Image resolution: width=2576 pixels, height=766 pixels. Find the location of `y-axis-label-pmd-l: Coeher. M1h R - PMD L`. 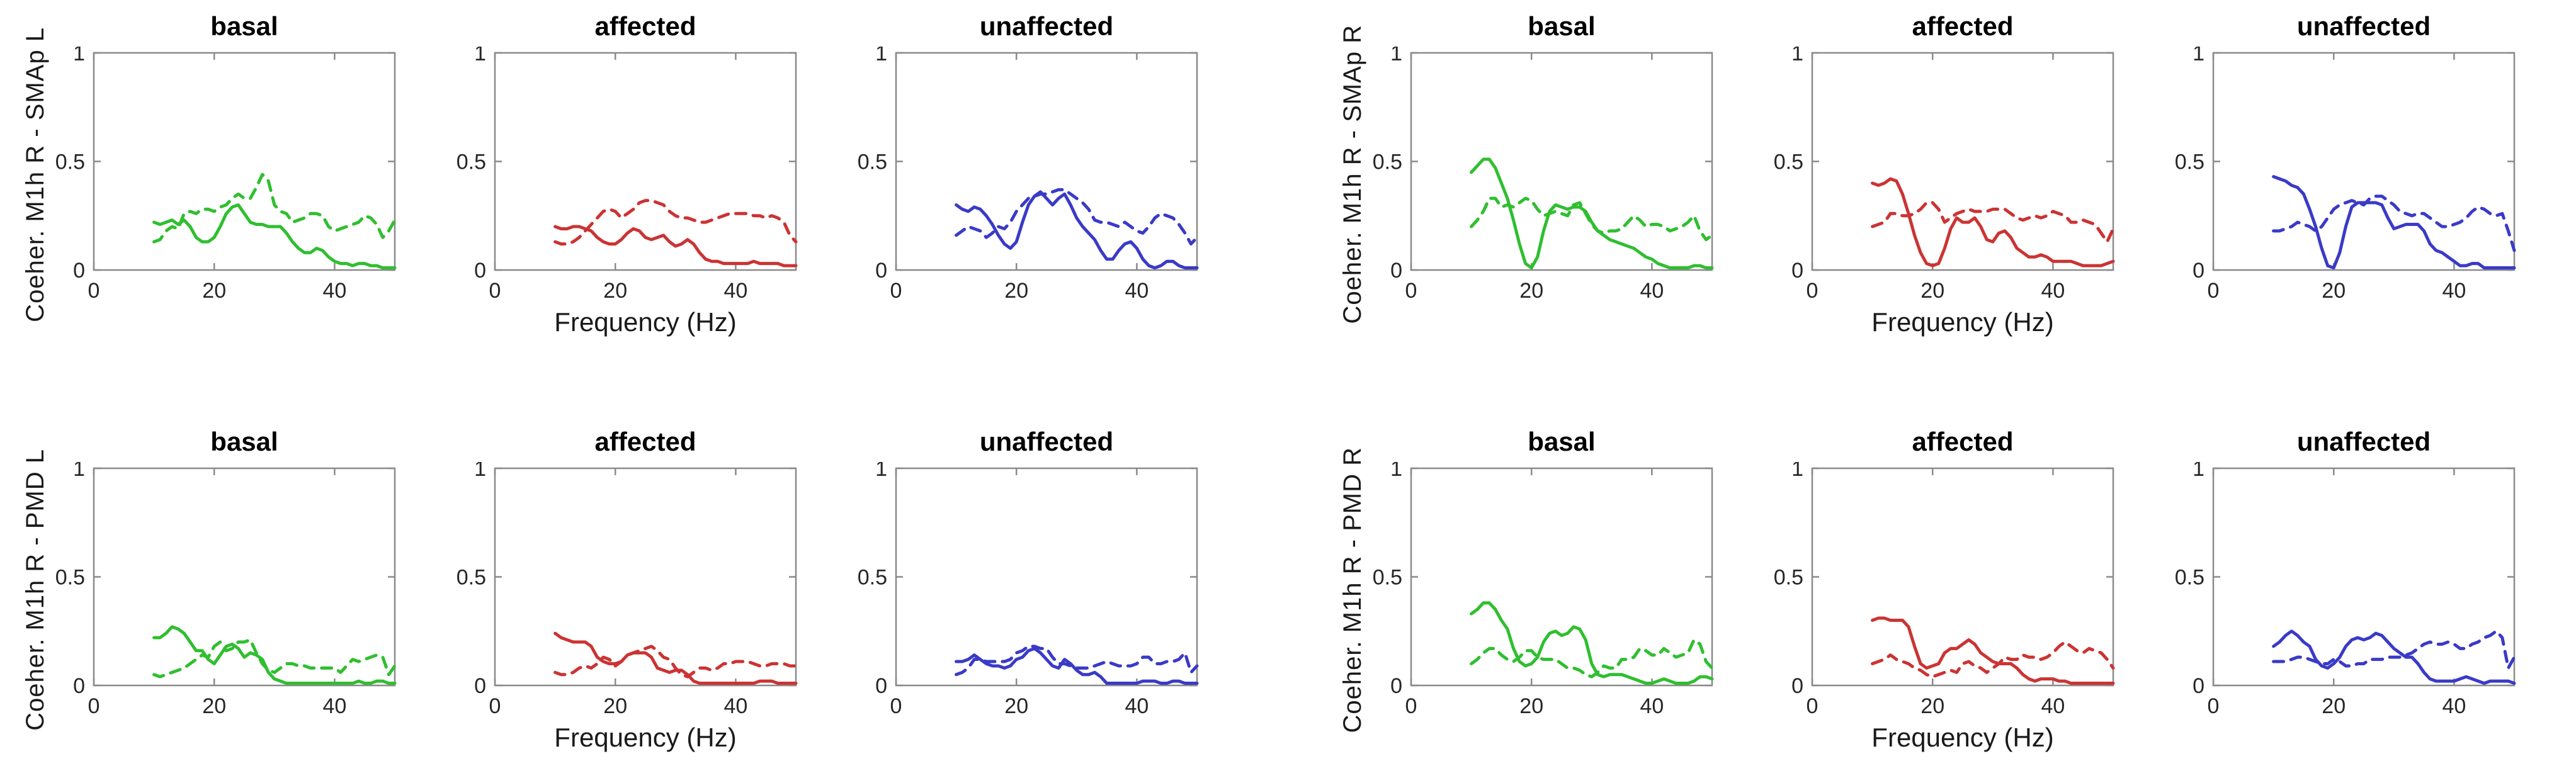

y-axis-label-pmd-l: Coeher. M1h R - PMD L is located at coordinates (35, 590).